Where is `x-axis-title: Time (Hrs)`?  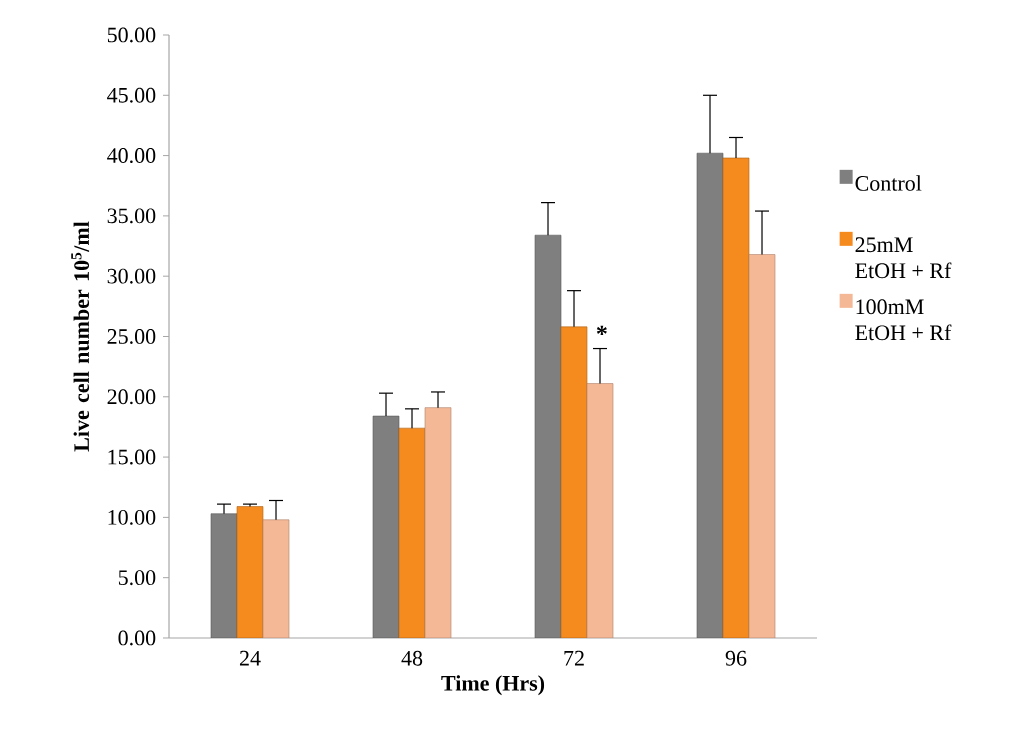
x-axis-title: Time (Hrs) is located at coordinates (493, 685).